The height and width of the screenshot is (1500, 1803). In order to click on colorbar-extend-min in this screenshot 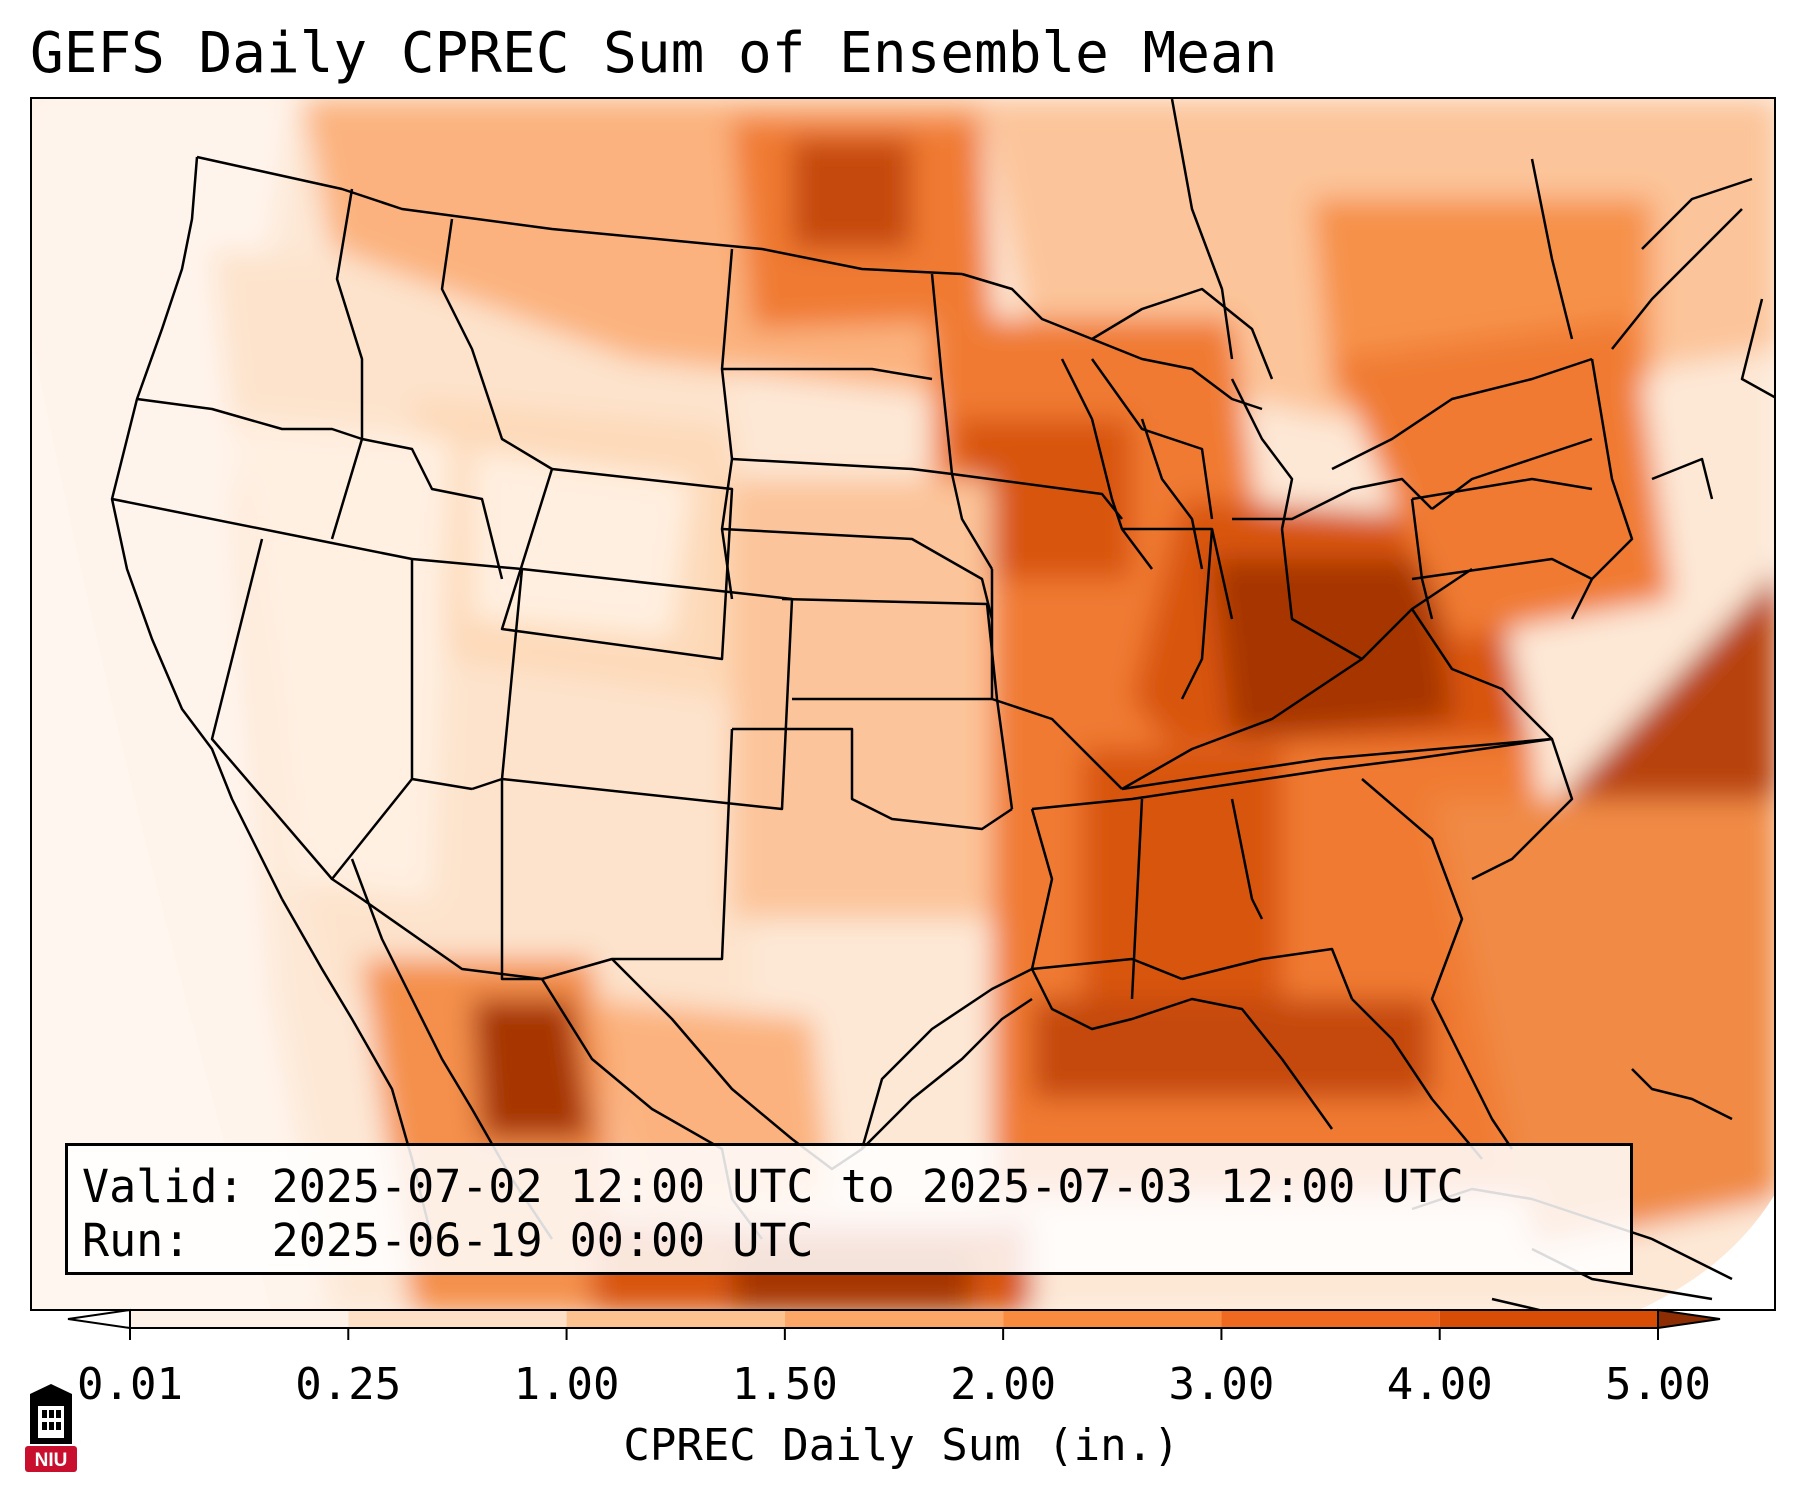, I will do `click(99, 1319)`.